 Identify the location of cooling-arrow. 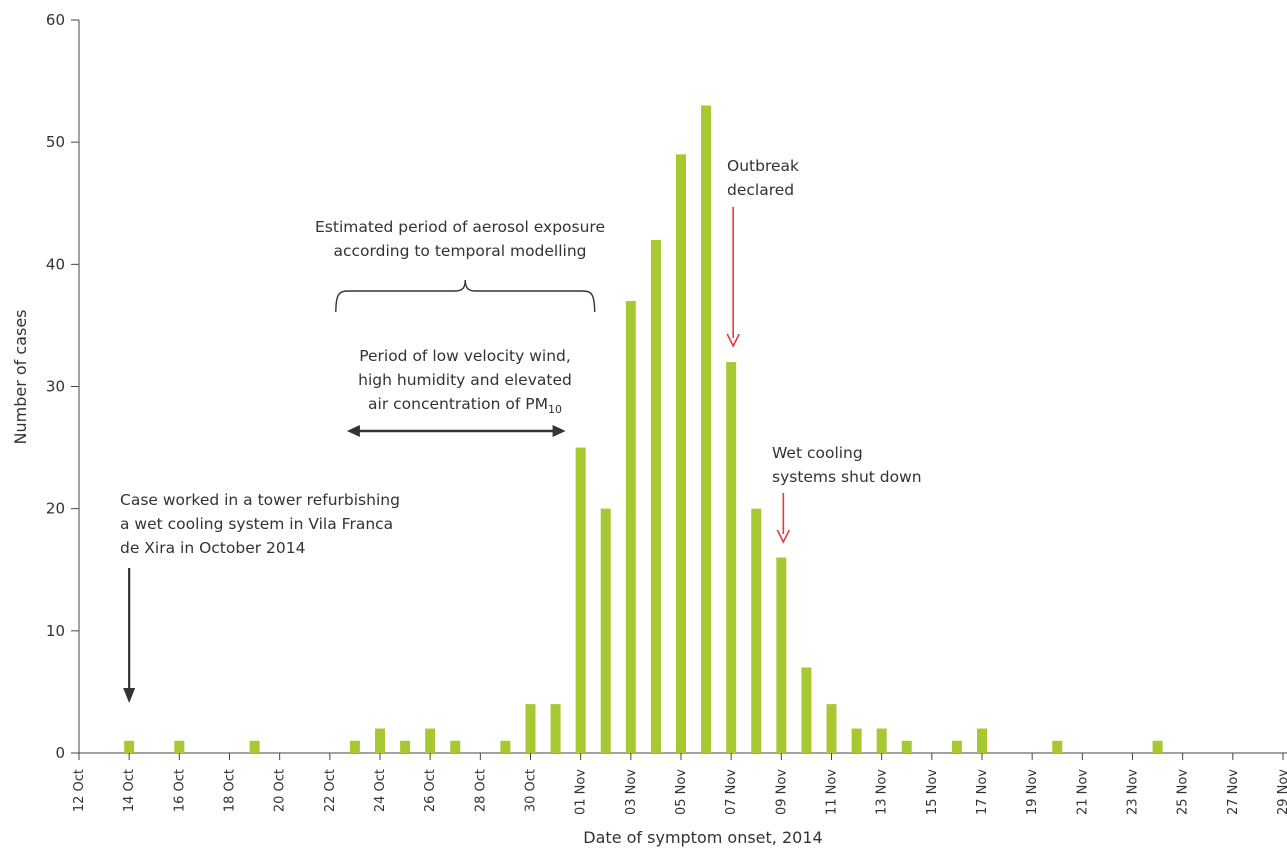
(783, 518).